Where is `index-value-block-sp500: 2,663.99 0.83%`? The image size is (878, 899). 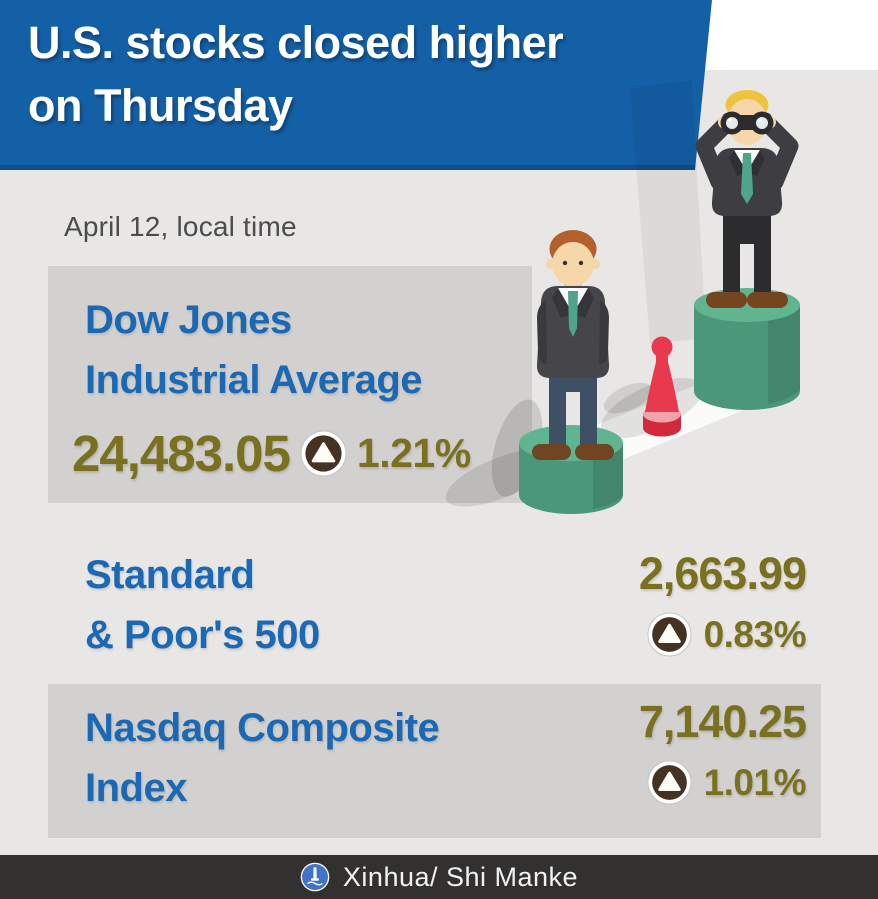
index-value-block-sp500: 2,663.99 0.83% is located at coordinates (722, 602).